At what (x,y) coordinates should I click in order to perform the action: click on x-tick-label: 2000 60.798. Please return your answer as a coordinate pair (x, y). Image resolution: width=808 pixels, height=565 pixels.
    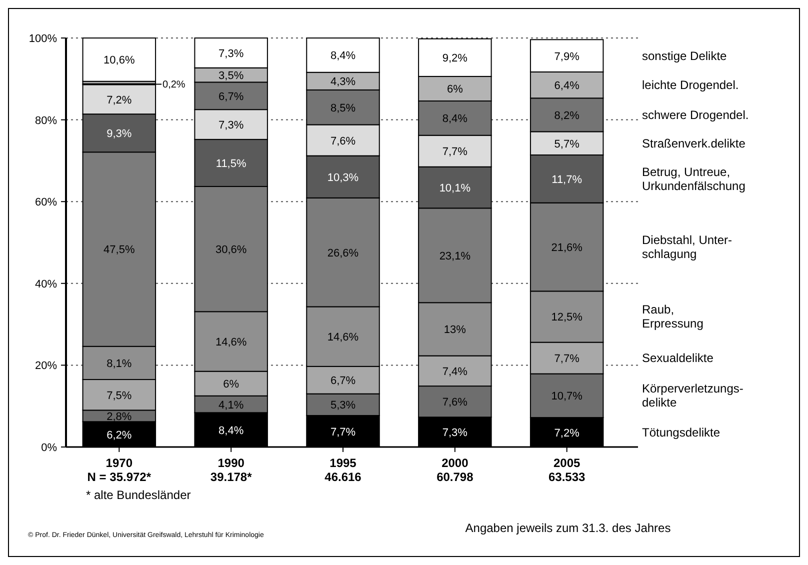
    Looking at the image, I should click on (455, 470).